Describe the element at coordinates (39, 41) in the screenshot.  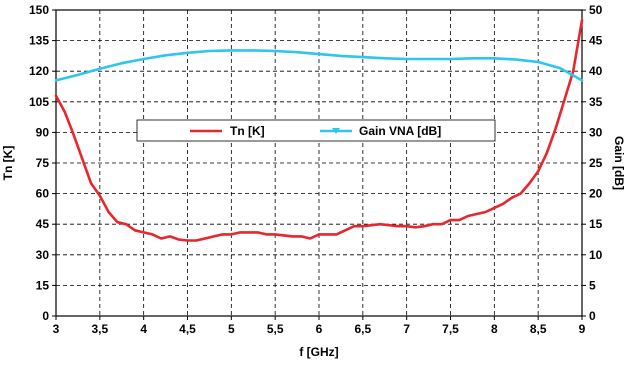
I see `y-left-tick-label: 135` at that location.